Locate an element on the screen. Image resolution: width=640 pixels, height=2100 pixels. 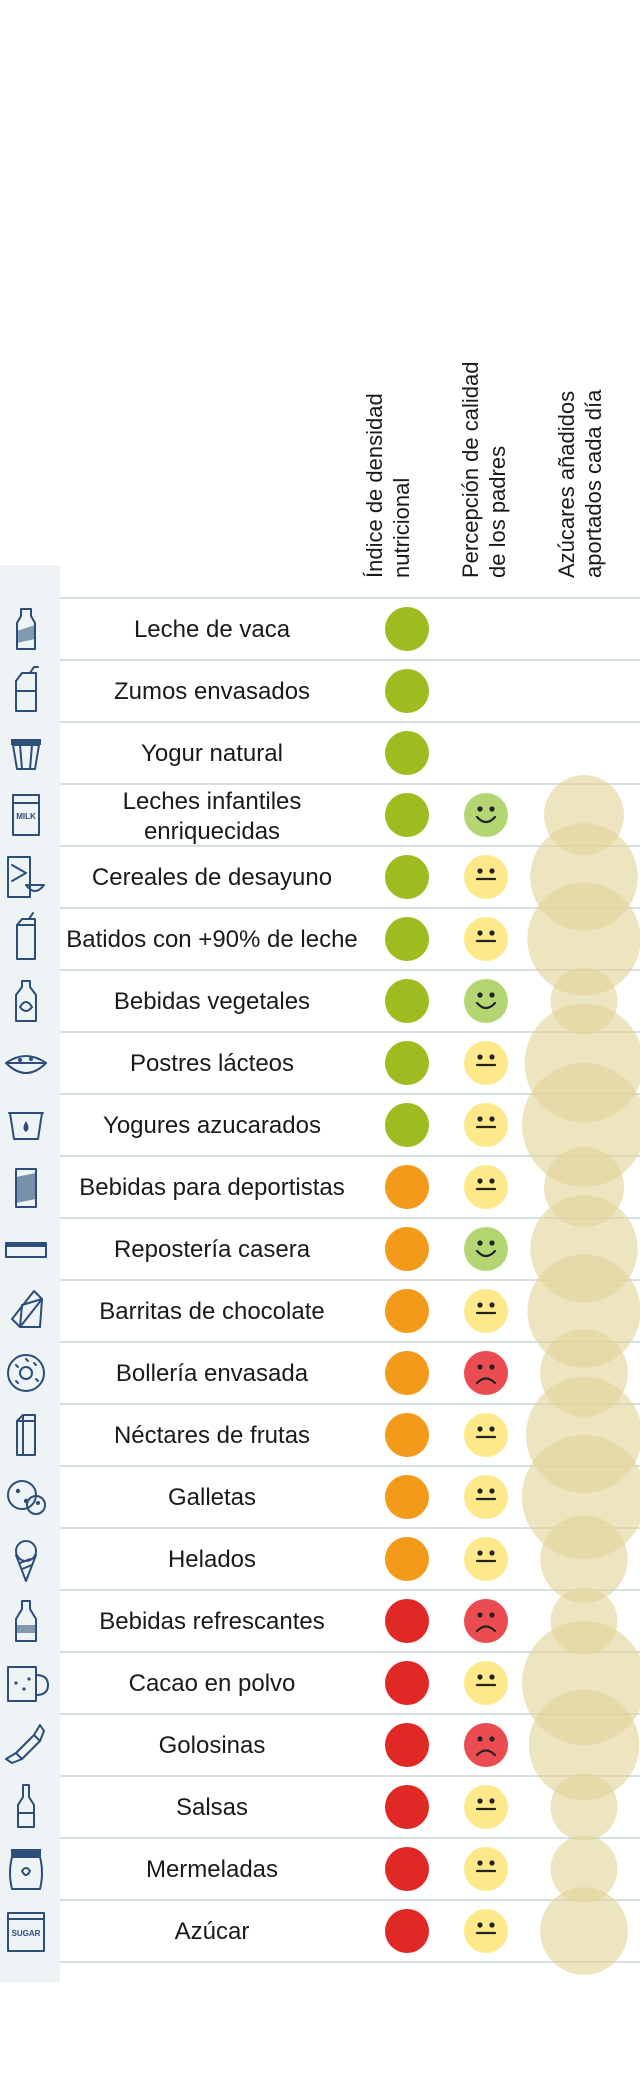
milk-bottle-icon is located at coordinates (26, 629).